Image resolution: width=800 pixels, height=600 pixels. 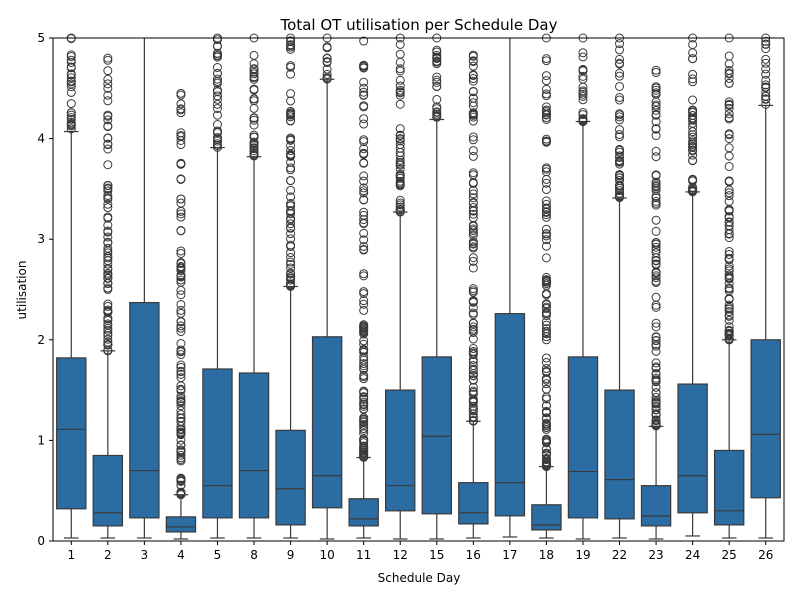 I want to click on x-tick-label: 4, so click(x=181, y=555).